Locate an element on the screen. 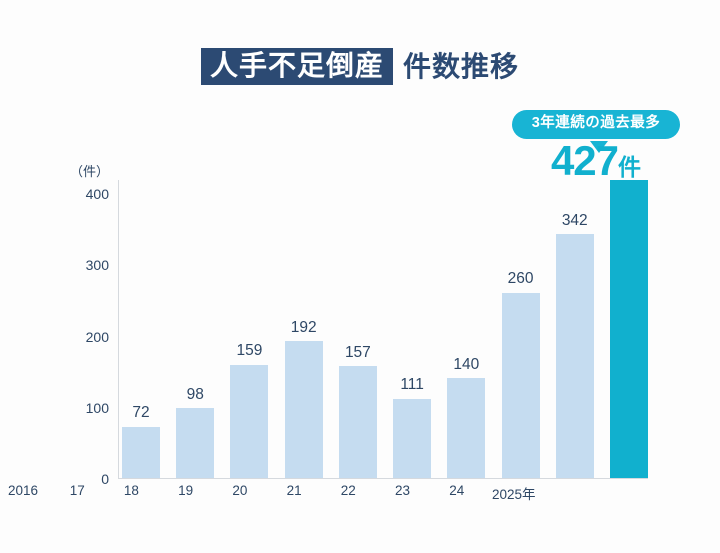 The image size is (720, 553). page-title: 人手不足倒産 件数推移 is located at coordinates (360, 67).